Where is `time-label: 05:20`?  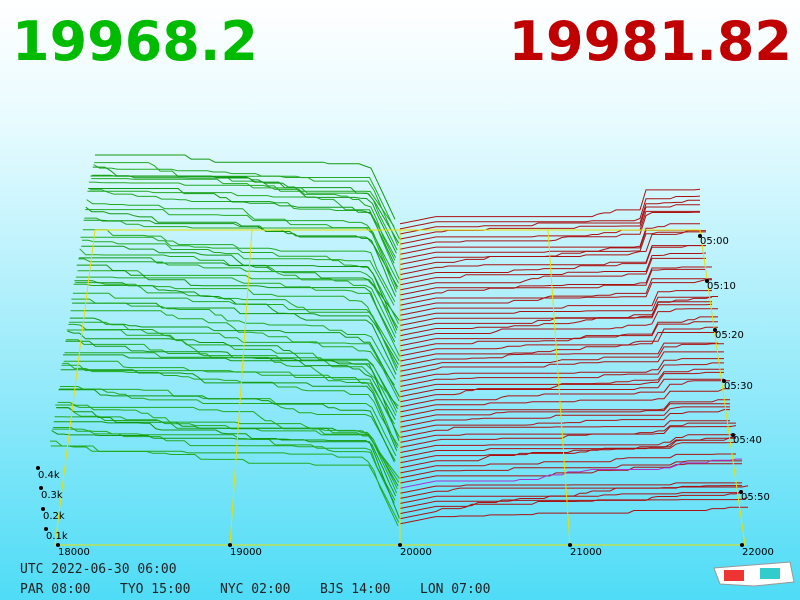
time-label: 05:20 is located at coordinates (729, 335).